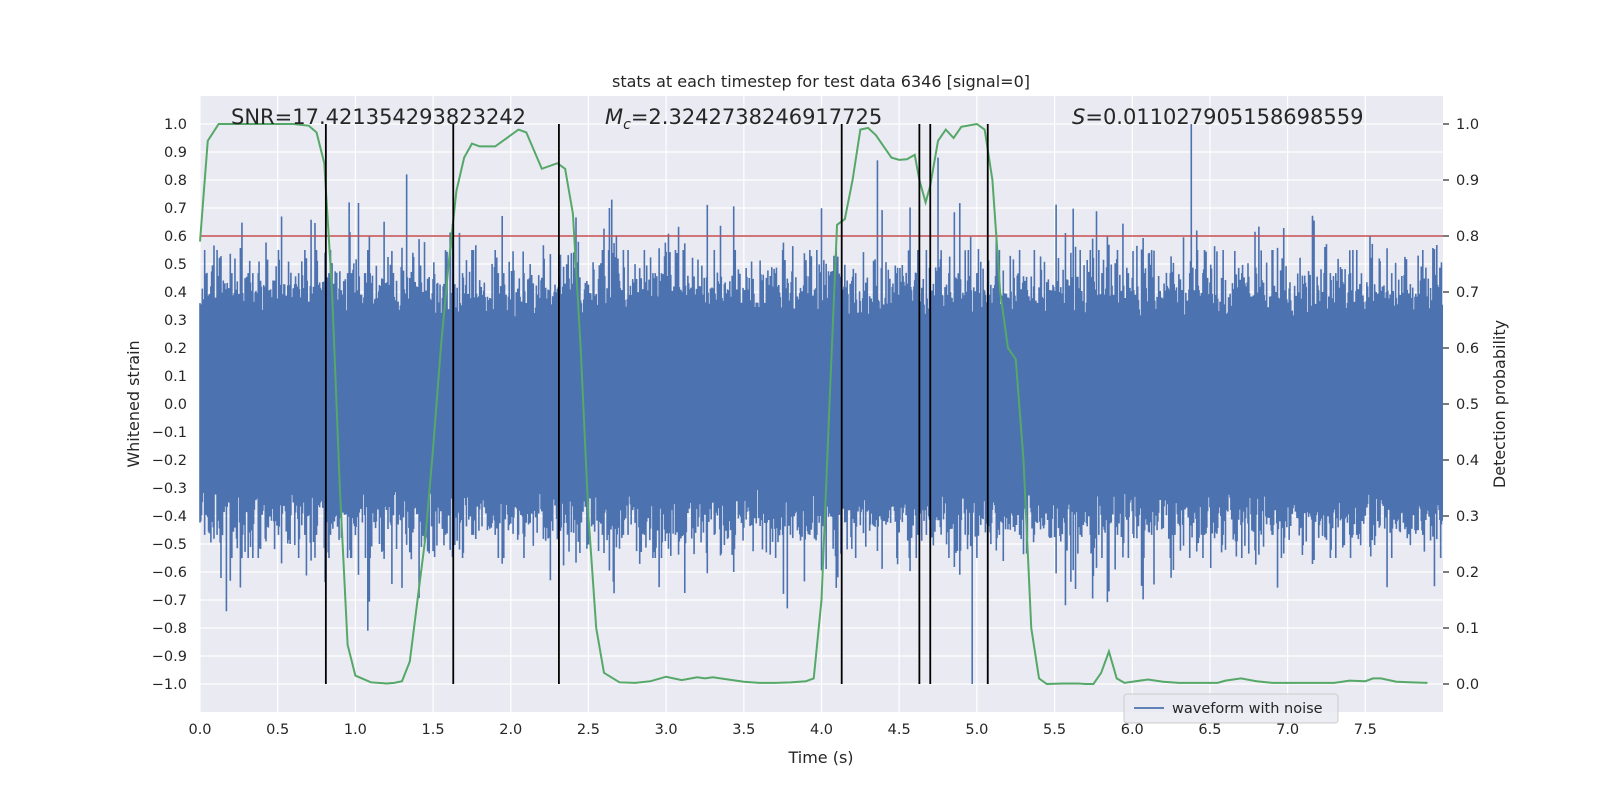  I want to click on left-y-tick-label: −0.4, so click(169, 517).